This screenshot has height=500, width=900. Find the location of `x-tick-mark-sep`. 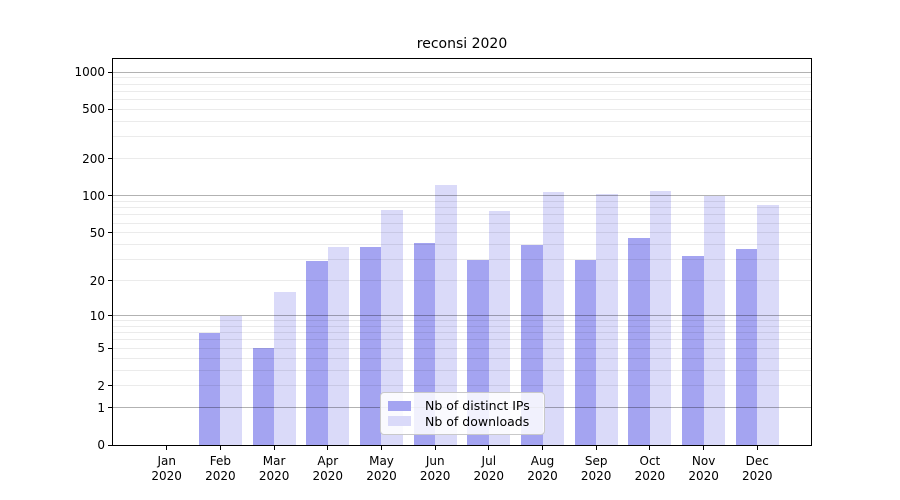

x-tick-mark-sep is located at coordinates (596, 448).